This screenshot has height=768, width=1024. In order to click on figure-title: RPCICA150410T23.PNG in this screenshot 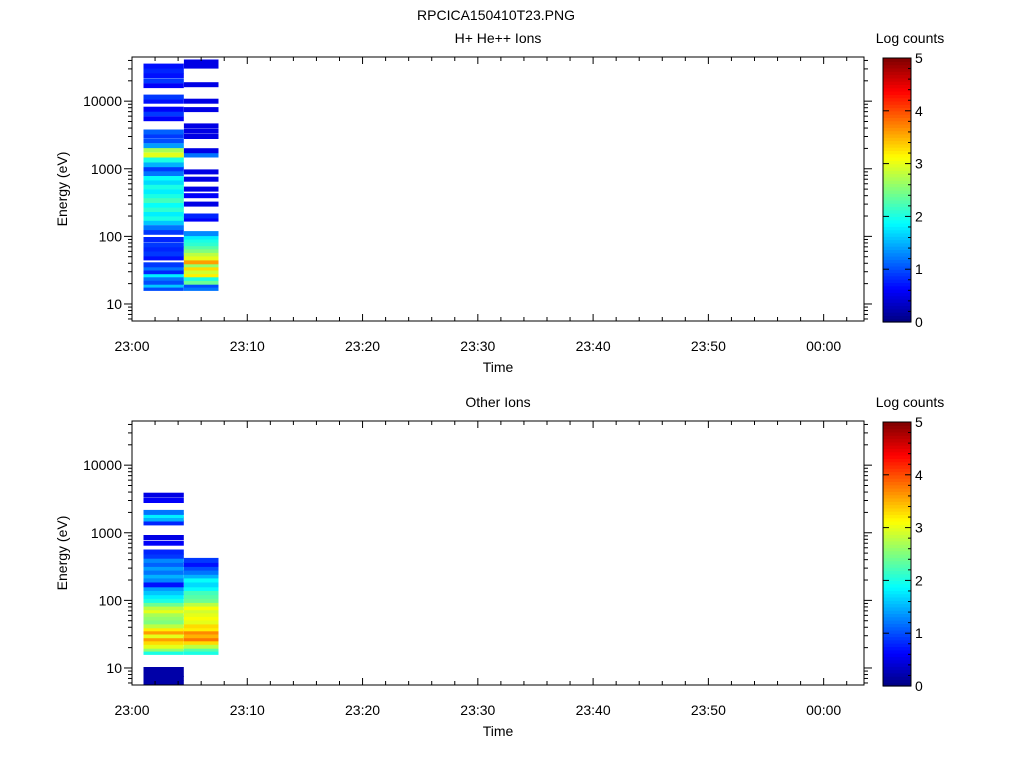, I will do `click(496, 15)`.